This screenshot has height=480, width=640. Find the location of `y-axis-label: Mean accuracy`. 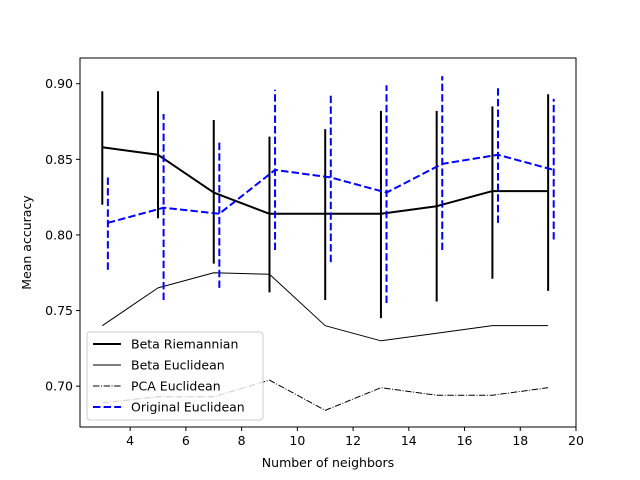

y-axis-label: Mean accuracy is located at coordinates (26, 242).